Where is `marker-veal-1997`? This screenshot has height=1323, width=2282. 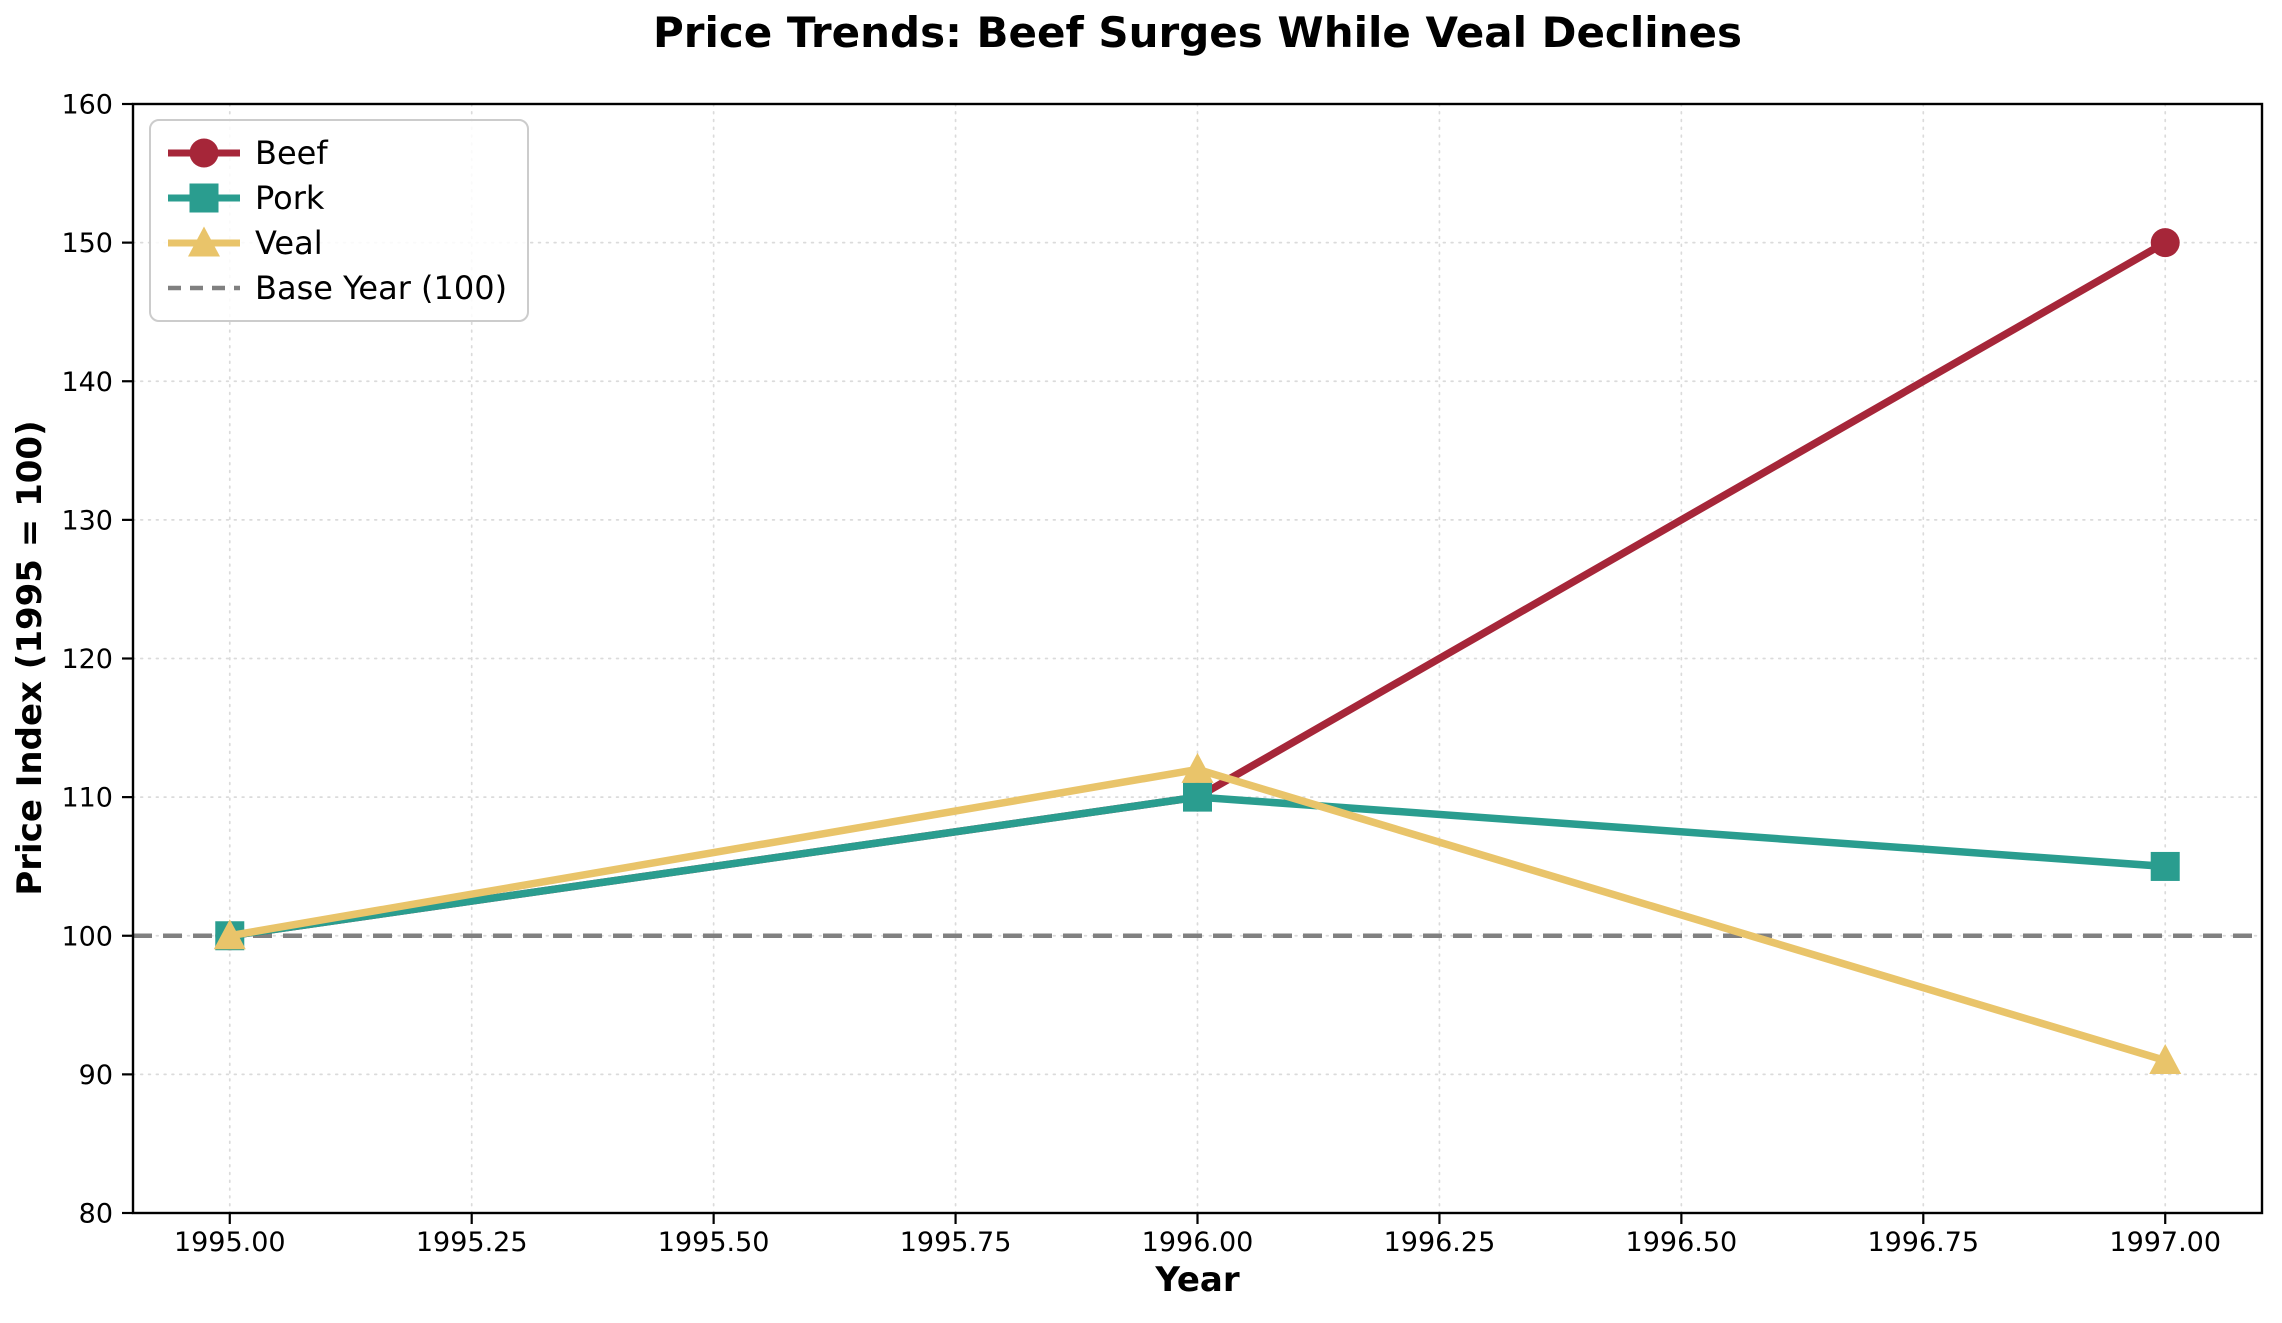 marker-veal-1997 is located at coordinates (2165, 1059).